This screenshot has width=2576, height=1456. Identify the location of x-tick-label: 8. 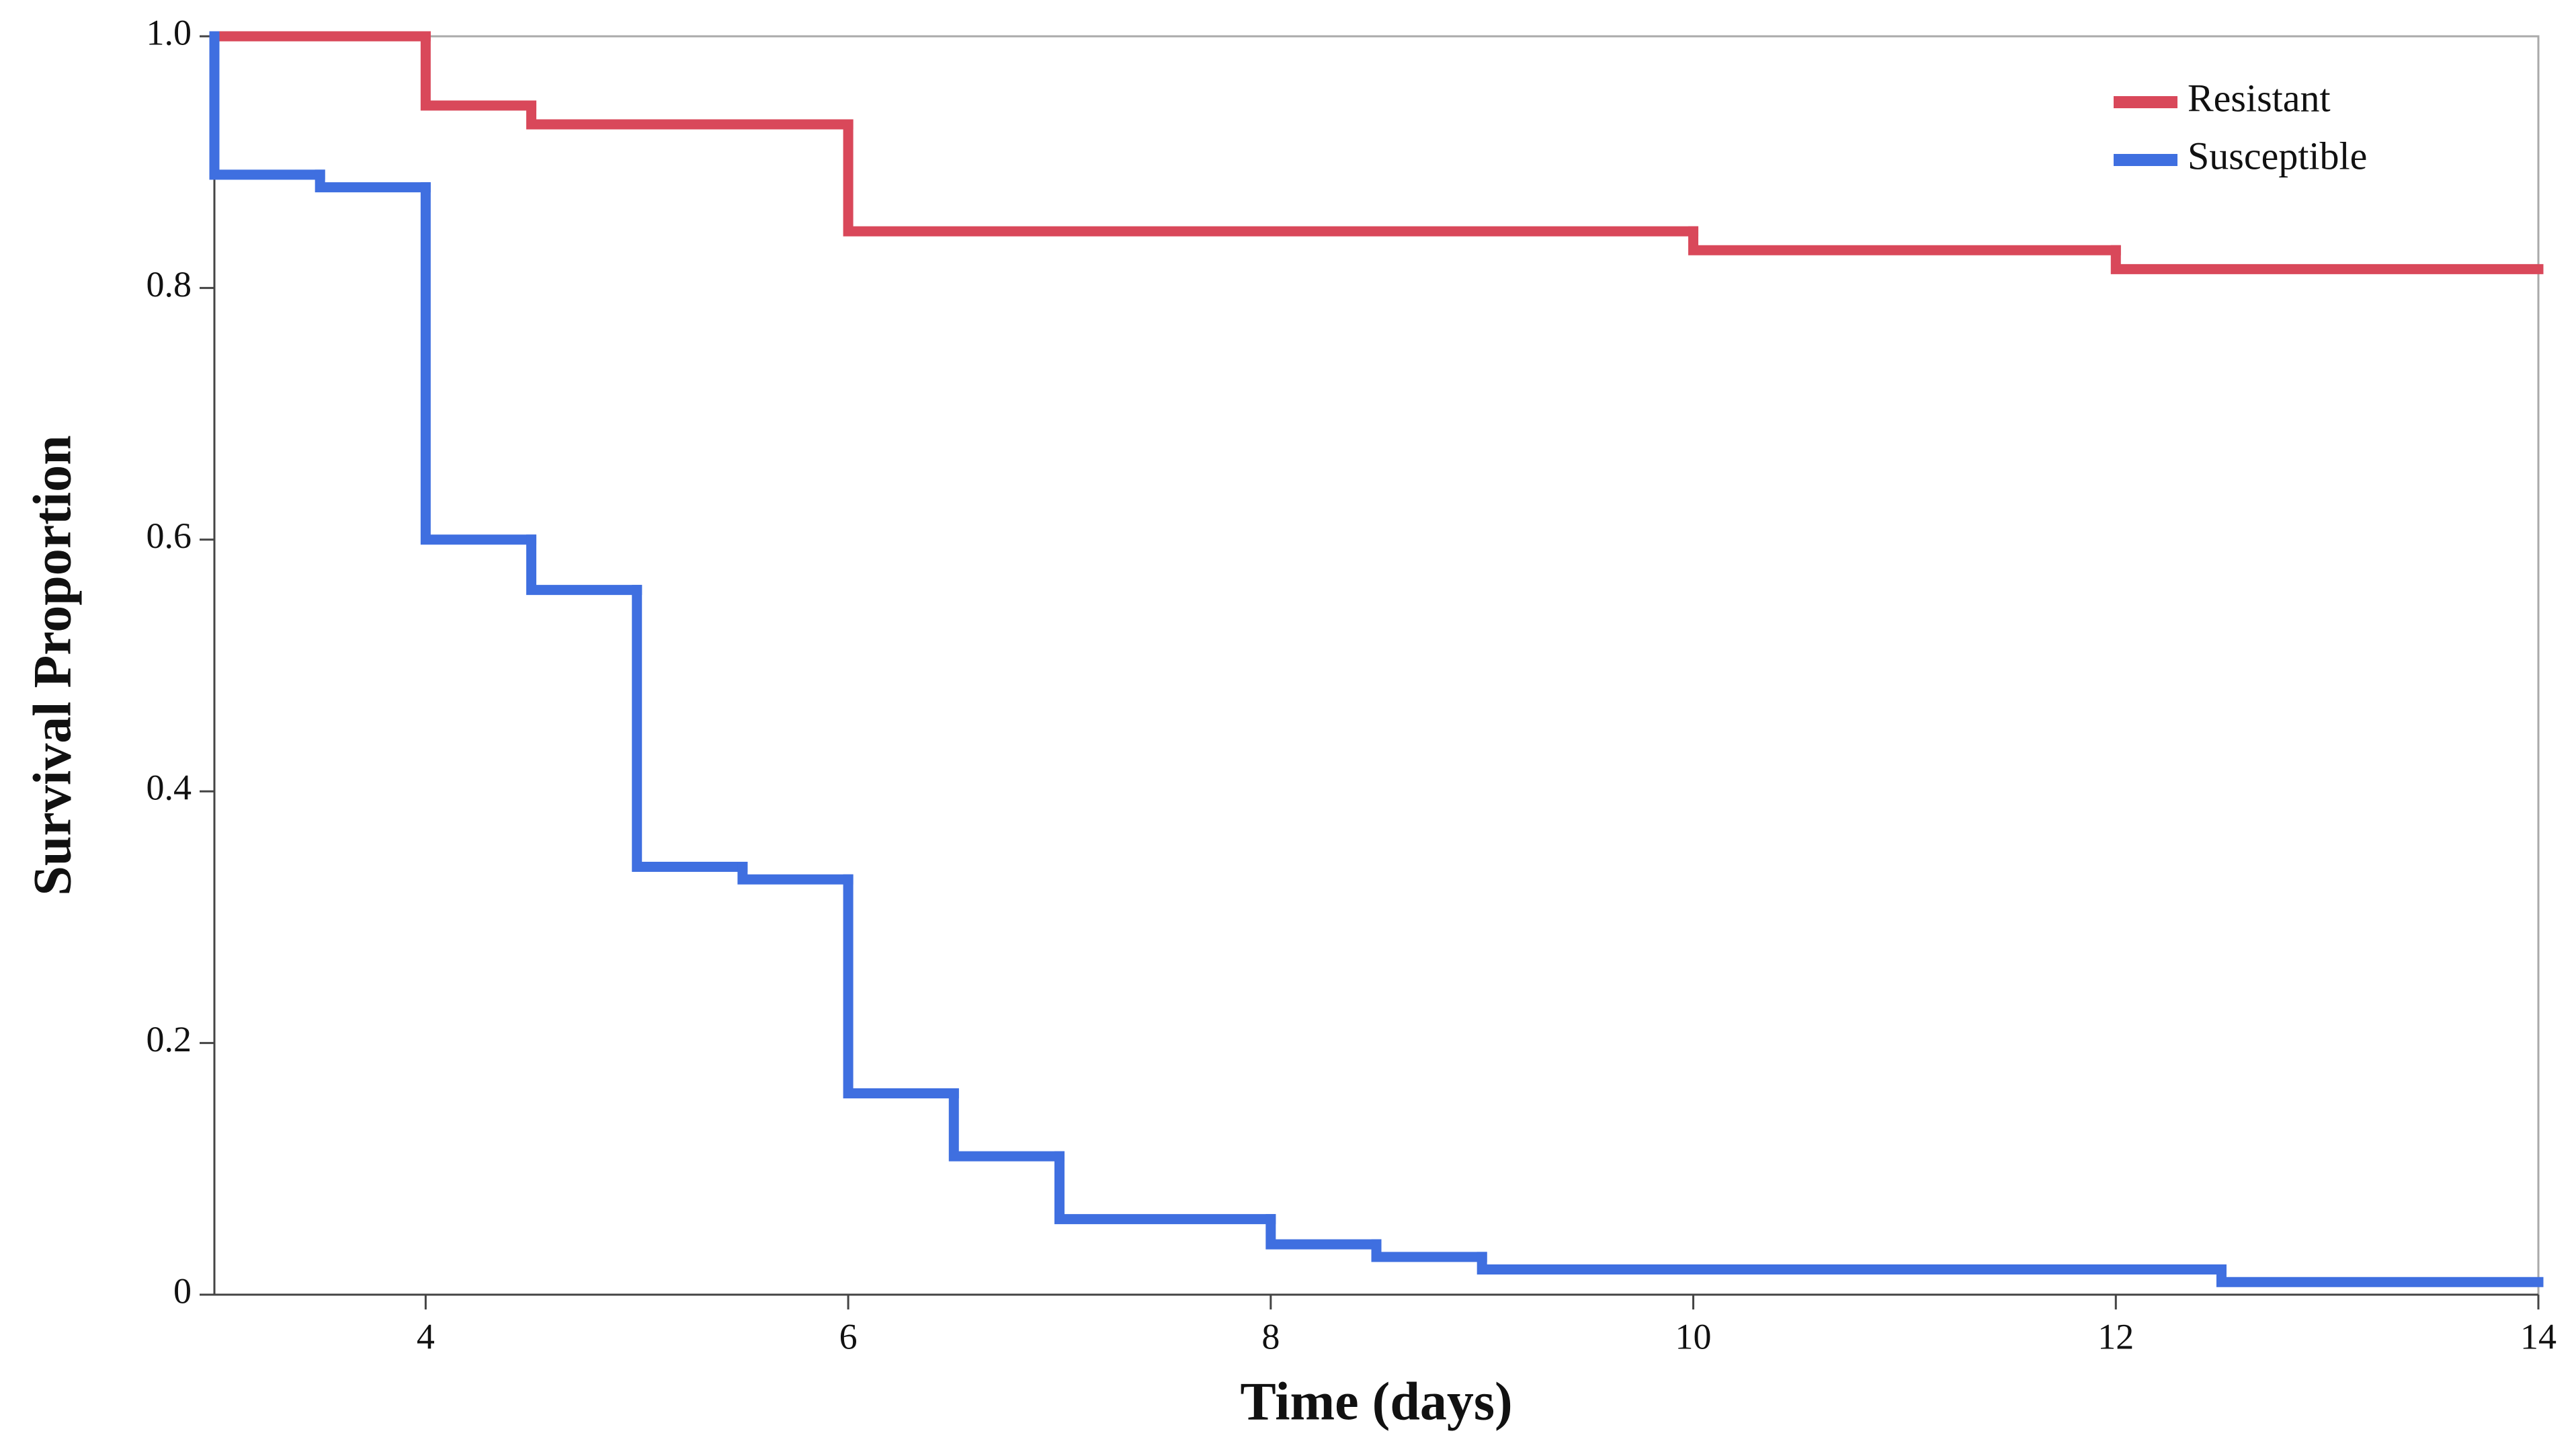
(1270, 1336).